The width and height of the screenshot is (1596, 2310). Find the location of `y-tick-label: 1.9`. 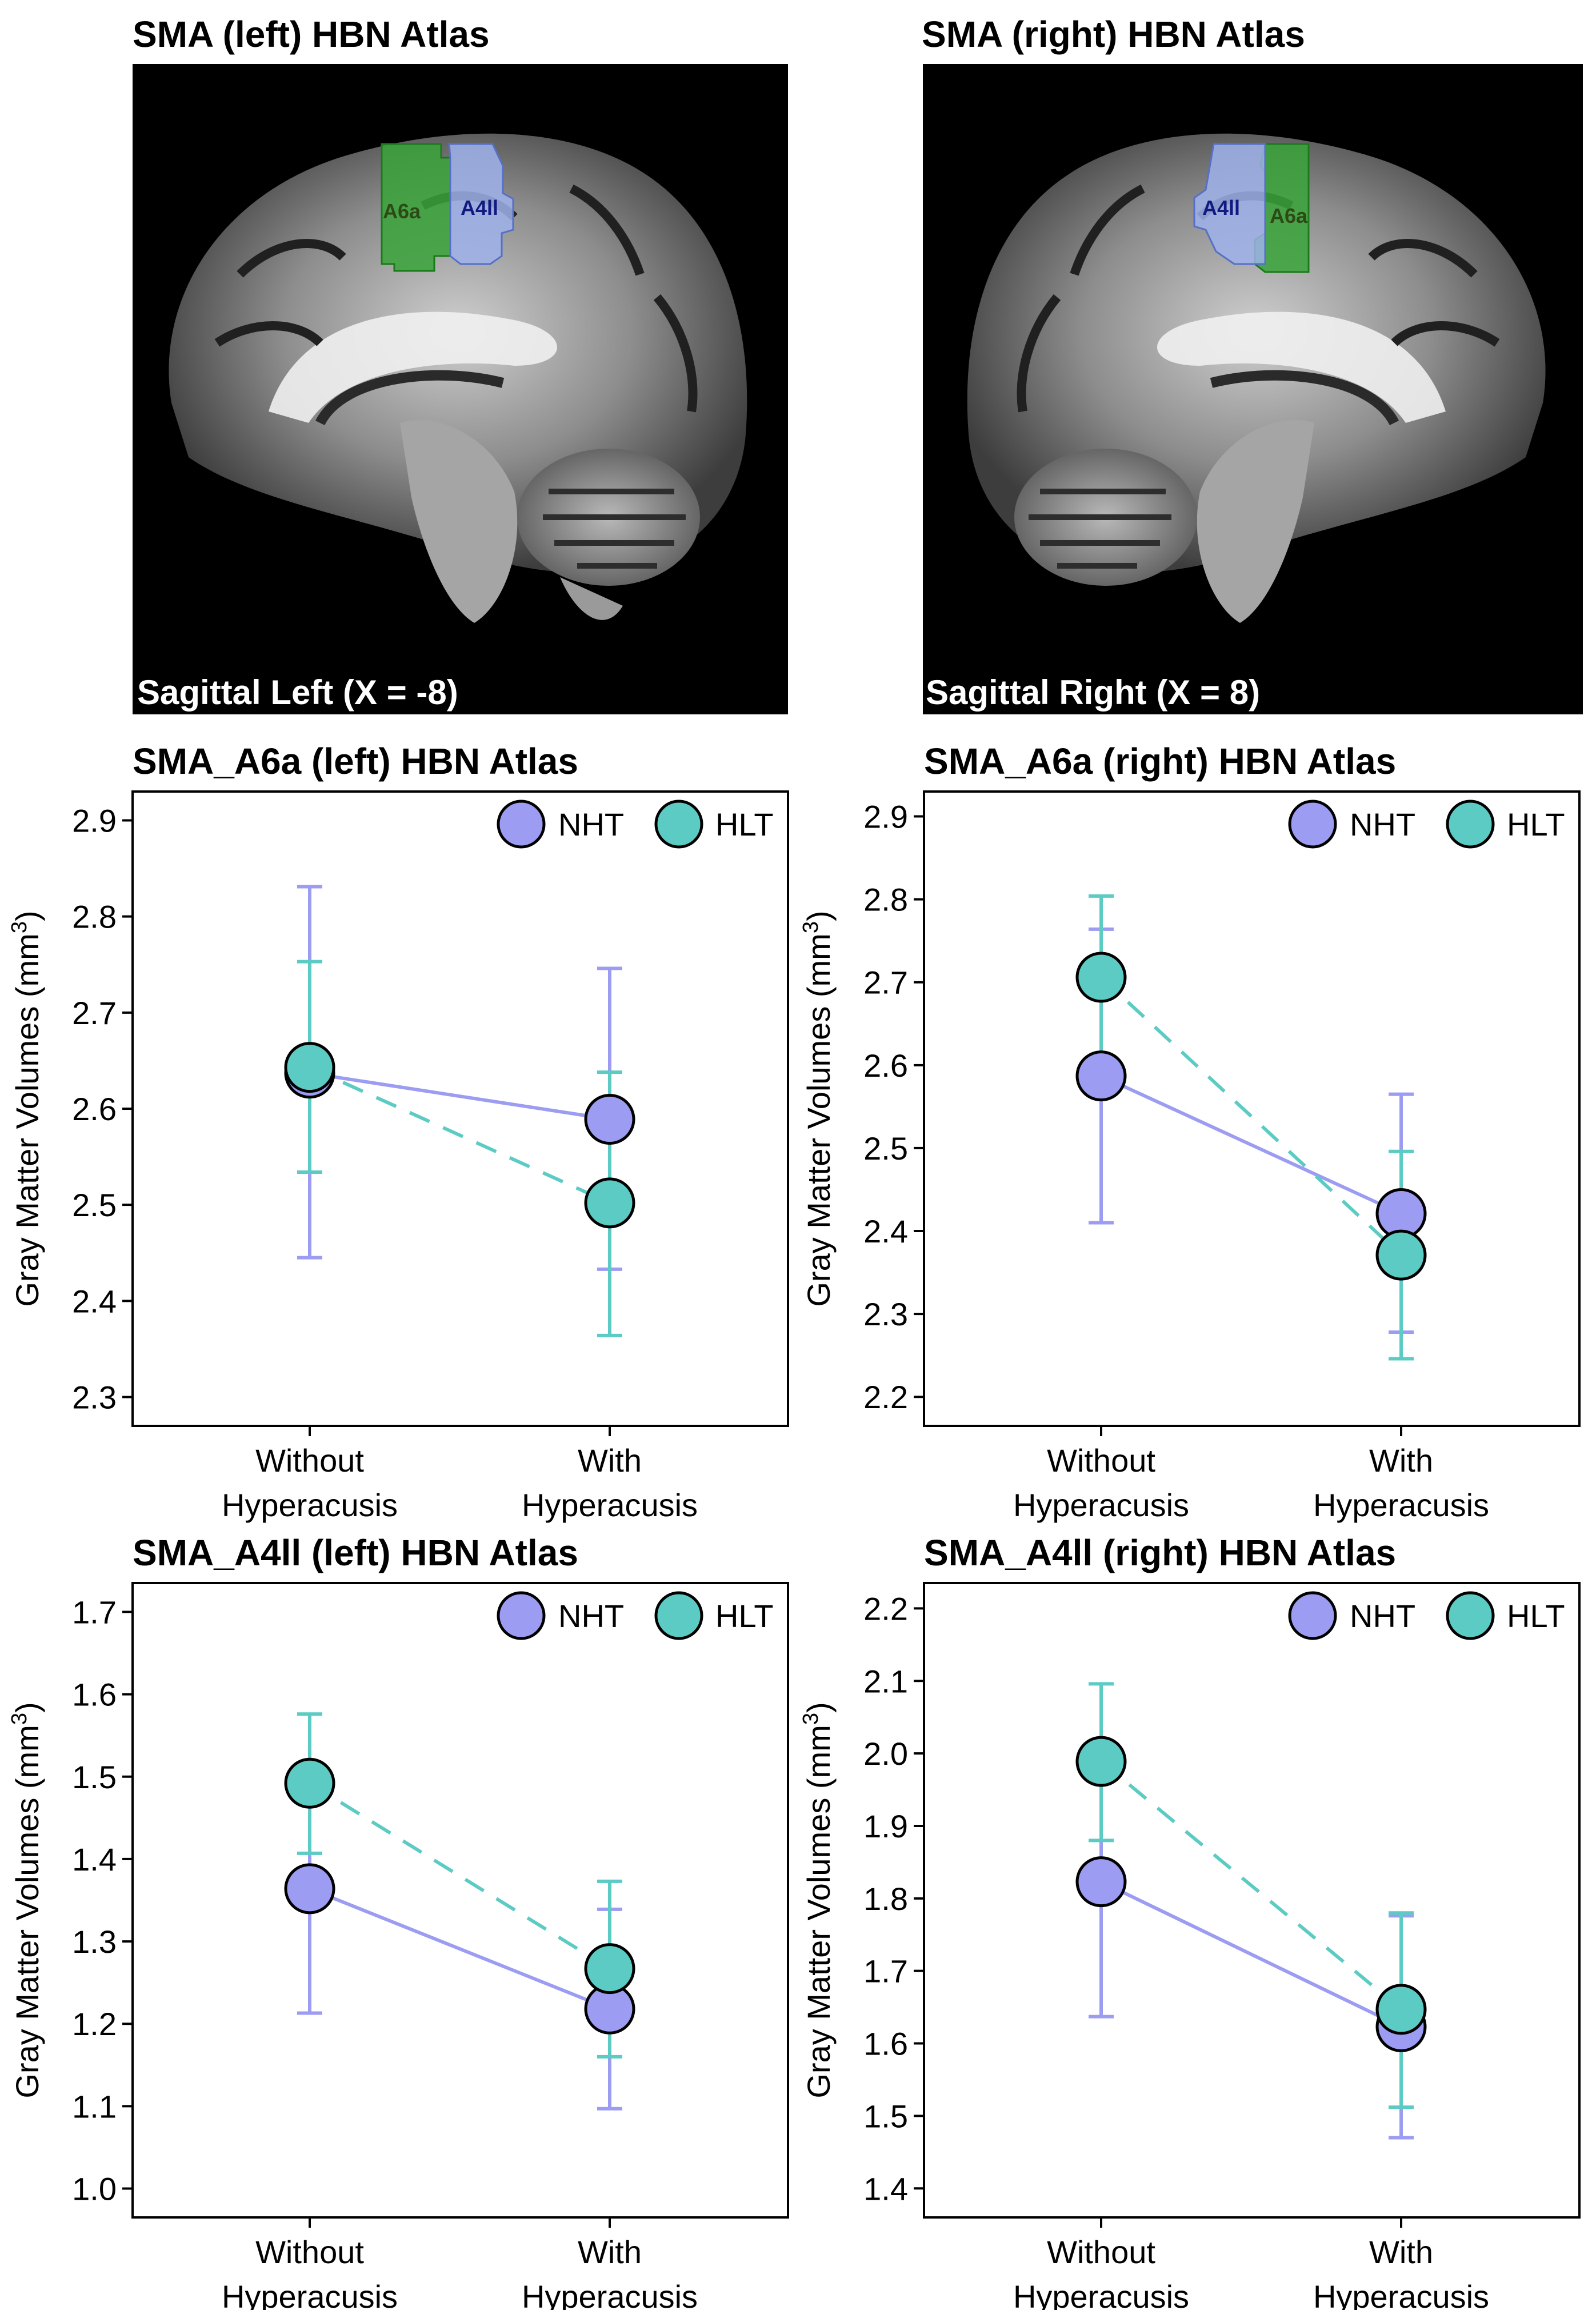

y-tick-label: 1.9 is located at coordinates (885, 1826).